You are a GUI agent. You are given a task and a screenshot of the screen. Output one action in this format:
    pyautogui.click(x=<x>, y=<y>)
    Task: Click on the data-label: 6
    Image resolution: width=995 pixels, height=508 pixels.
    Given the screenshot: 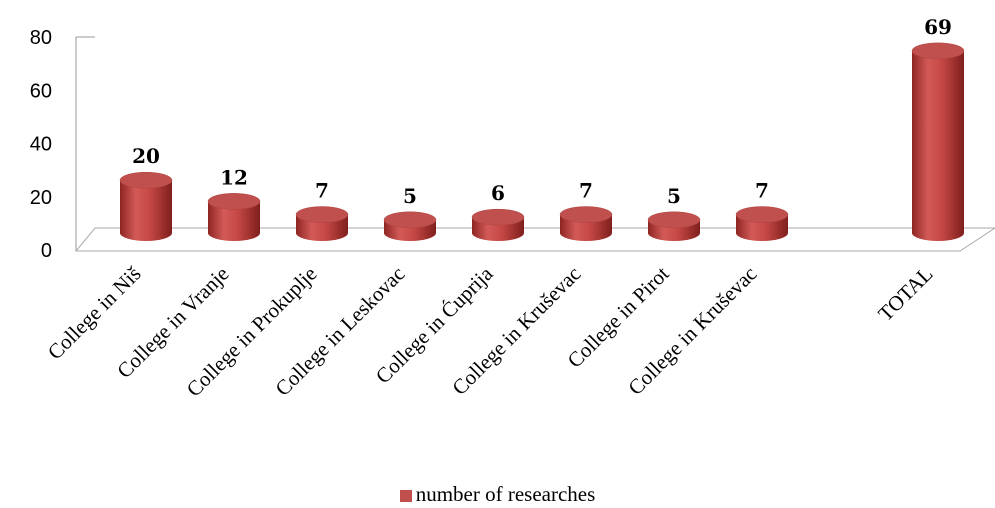 What is the action you would take?
    pyautogui.click(x=498, y=193)
    